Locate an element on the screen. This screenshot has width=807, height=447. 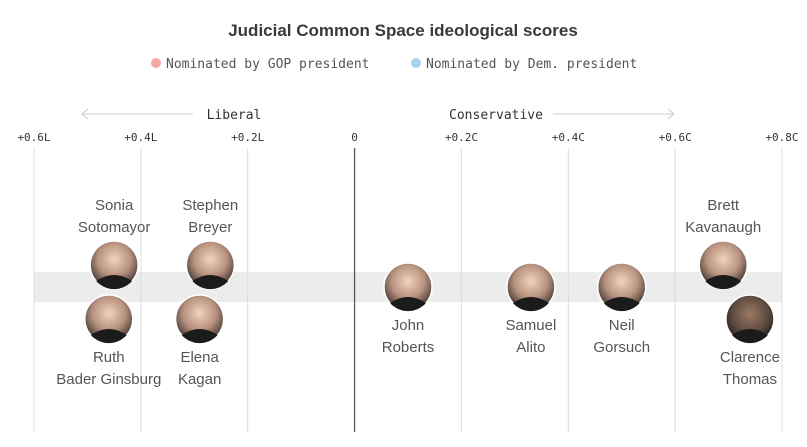
conservative-label: Conservative is located at coordinates (496, 115).